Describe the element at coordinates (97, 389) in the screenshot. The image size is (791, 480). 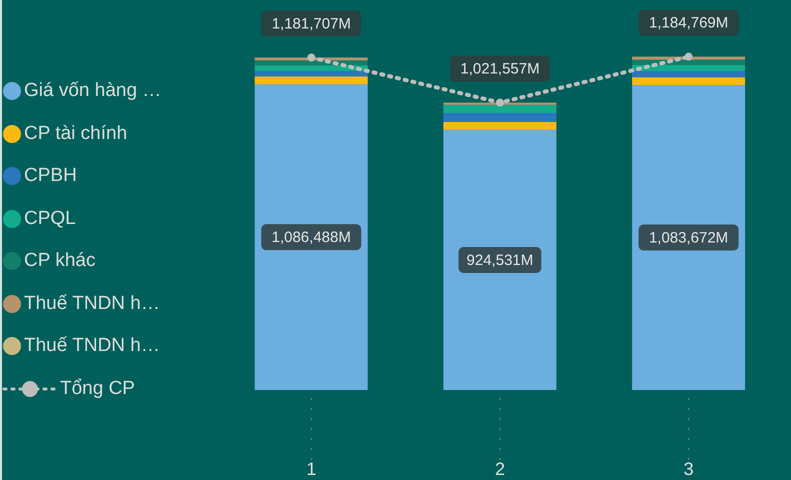
I see `legend-label: Tổng CP` at that location.